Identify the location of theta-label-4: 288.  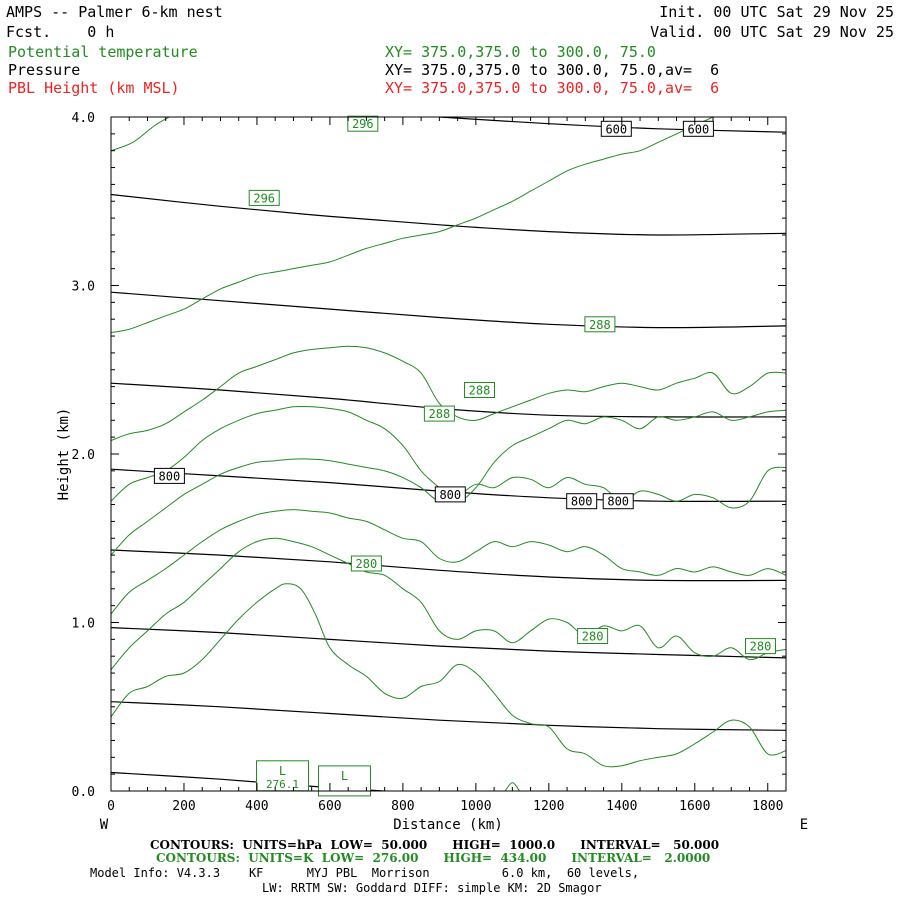
(440, 414).